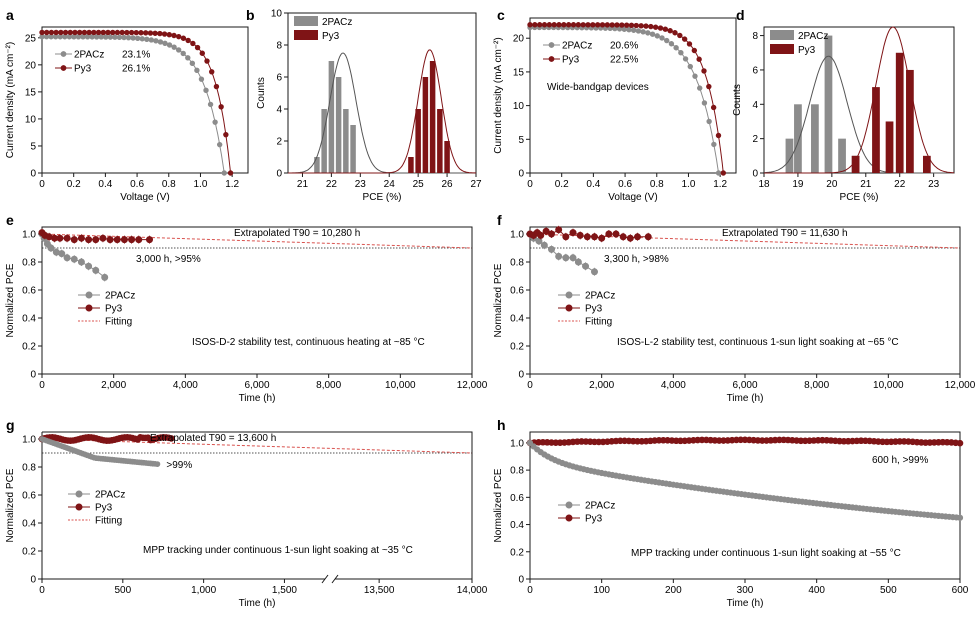 The image size is (975, 618). What do you see at coordinates (472, 590) in the screenshot?
I see `x-tick-label: 14,000` at bounding box center [472, 590].